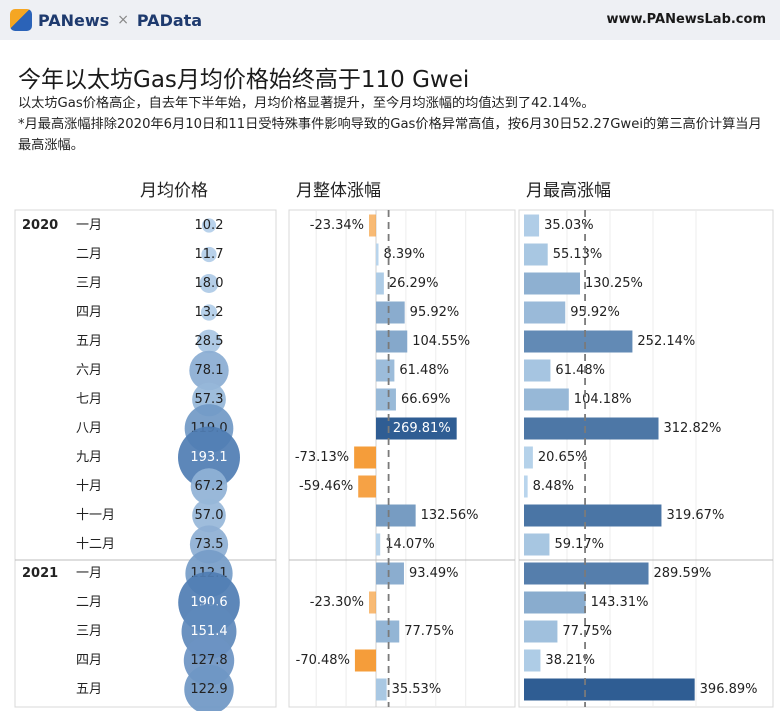 The image size is (780, 711). I want to click on avg-price-label: 57.3, so click(209, 399).